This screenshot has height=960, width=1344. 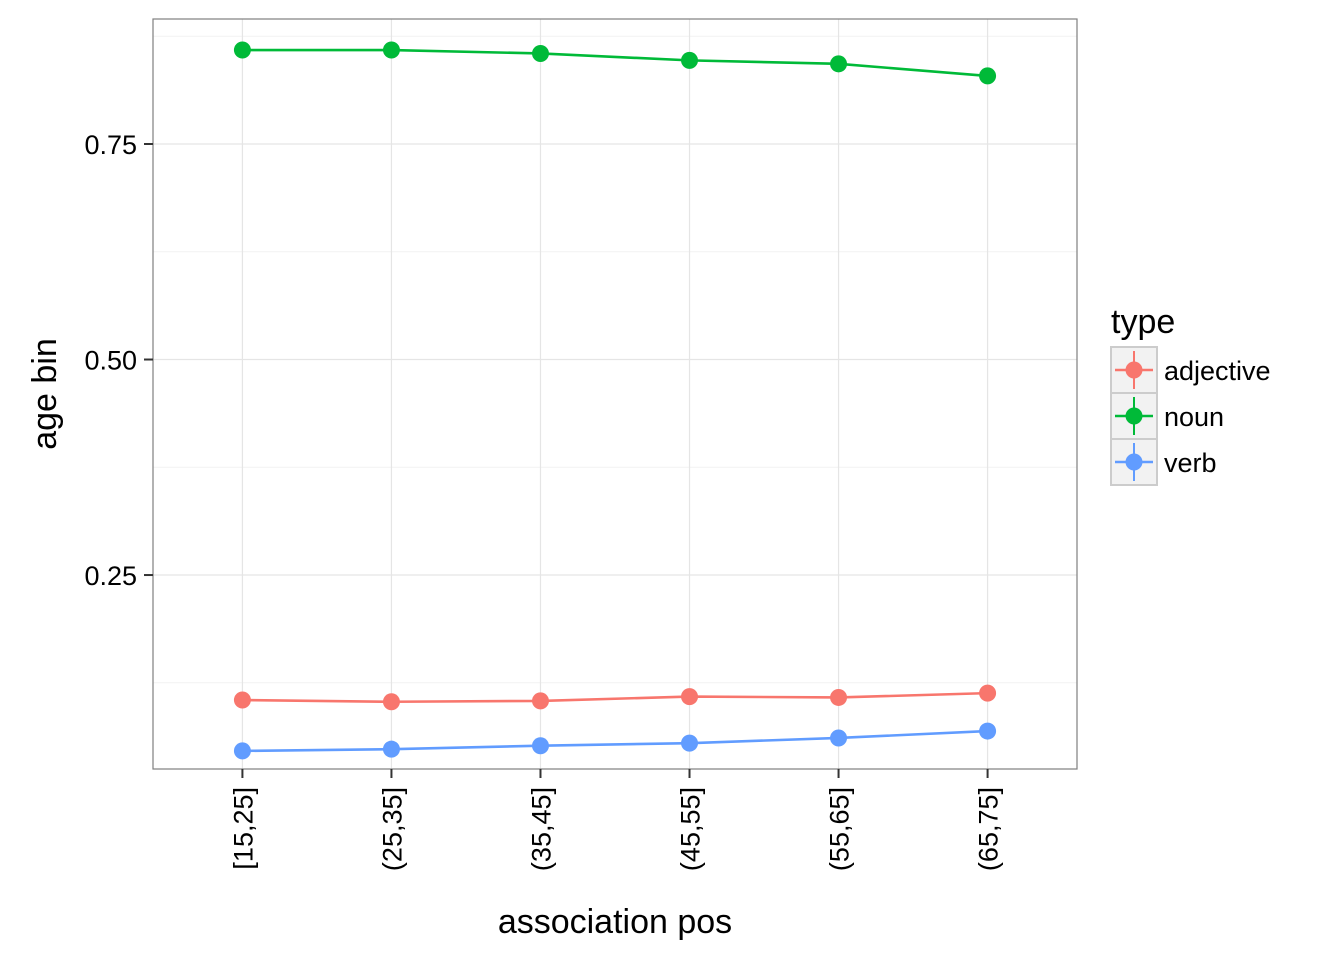 I want to click on x-tick-label: (25,35], so click(x=392, y=829).